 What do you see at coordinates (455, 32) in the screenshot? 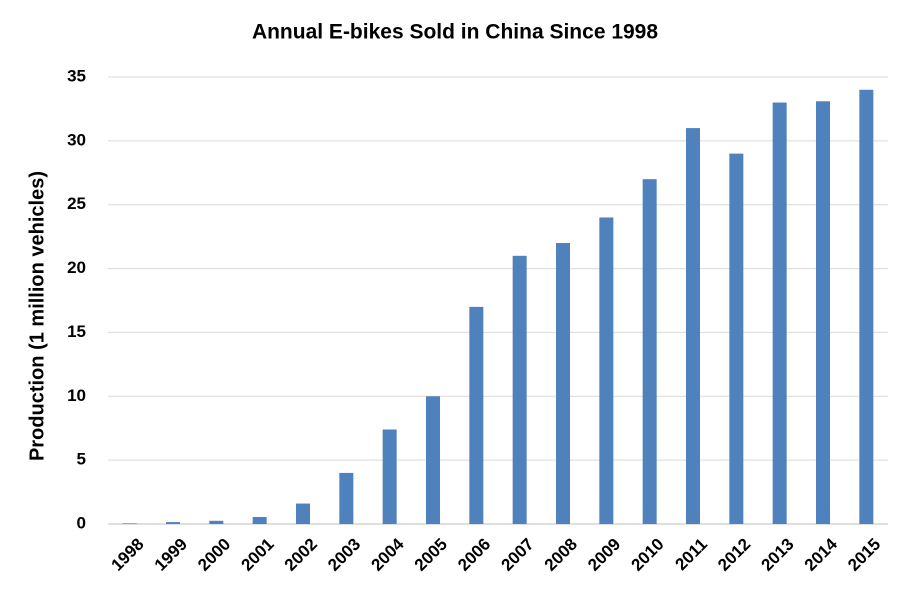
I see `chart-title: Annual E-bikes Sold in China Since 1998` at bounding box center [455, 32].